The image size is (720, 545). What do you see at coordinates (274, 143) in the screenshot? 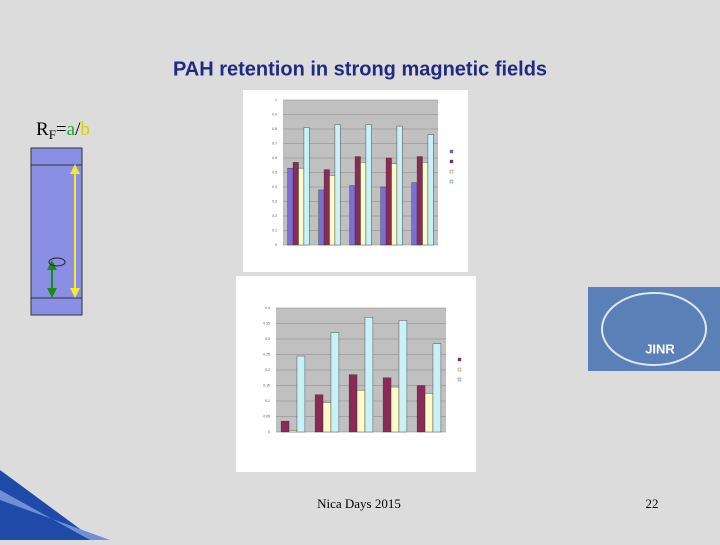
I see `y-tick-label: 0.7` at bounding box center [274, 143].